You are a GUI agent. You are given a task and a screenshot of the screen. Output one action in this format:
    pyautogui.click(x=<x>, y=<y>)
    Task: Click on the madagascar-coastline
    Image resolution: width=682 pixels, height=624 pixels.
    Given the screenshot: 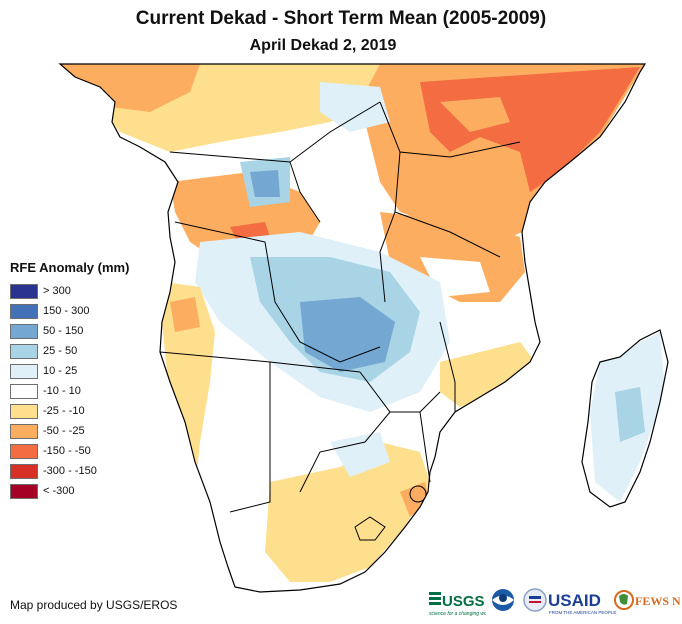 What is the action you would take?
    pyautogui.click(x=625, y=418)
    